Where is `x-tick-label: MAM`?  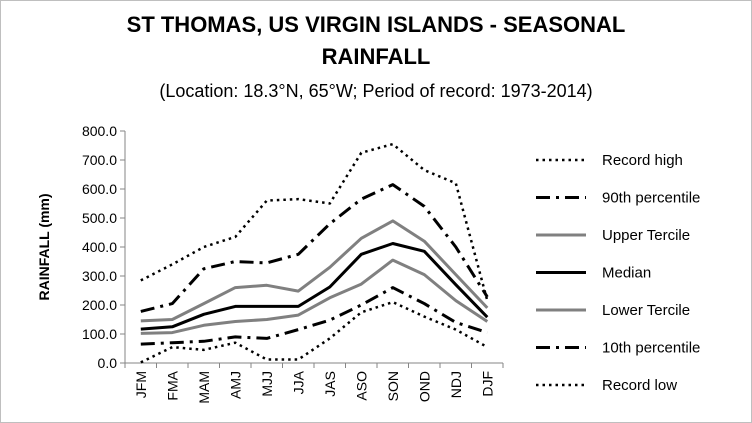 x-tick-label: MAM is located at coordinates (204, 387).